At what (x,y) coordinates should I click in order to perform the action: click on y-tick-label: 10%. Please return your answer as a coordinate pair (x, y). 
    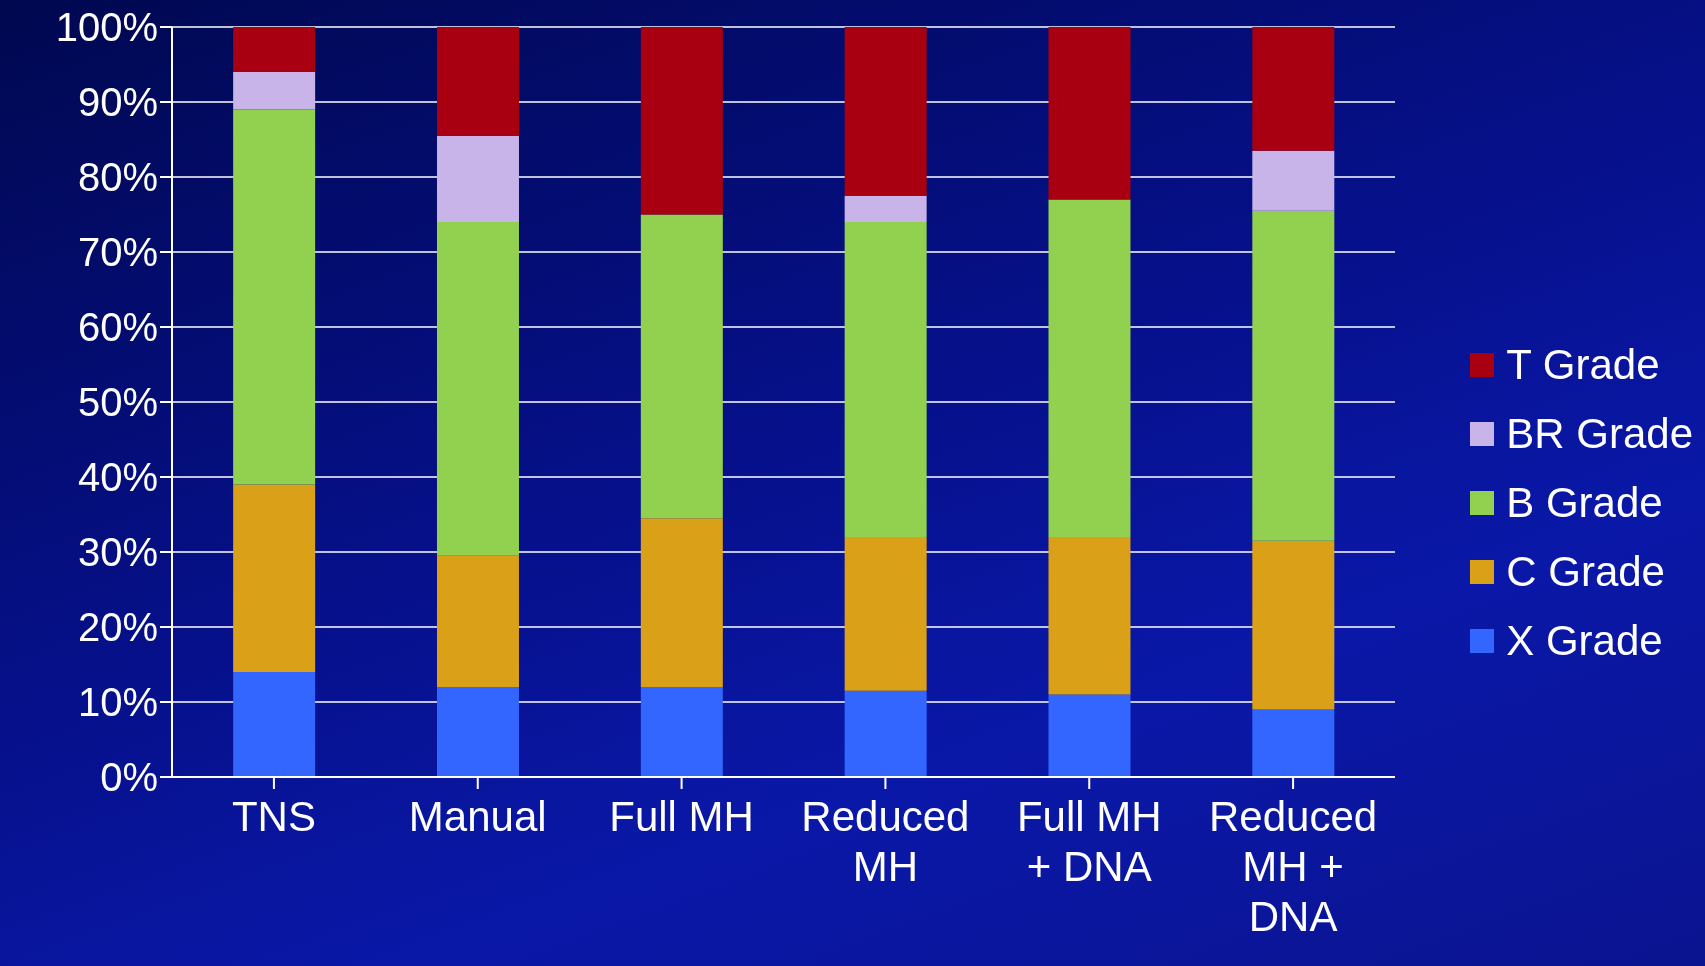
    Looking at the image, I should click on (117, 702).